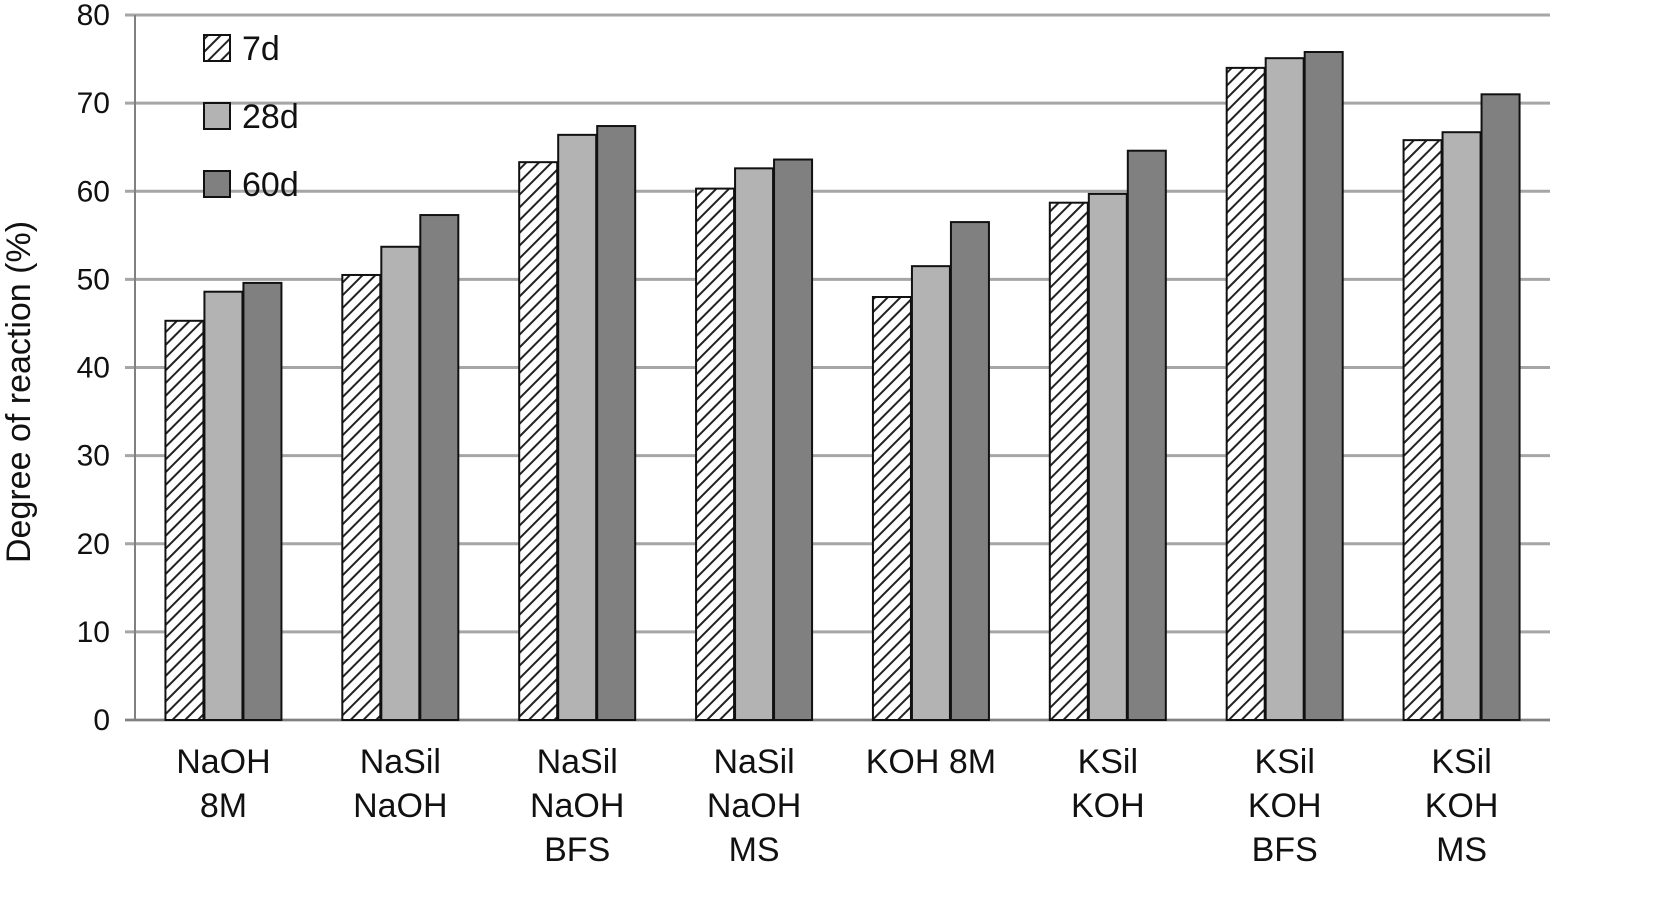  What do you see at coordinates (217, 48) in the screenshot?
I see `legend-swatch-7d` at bounding box center [217, 48].